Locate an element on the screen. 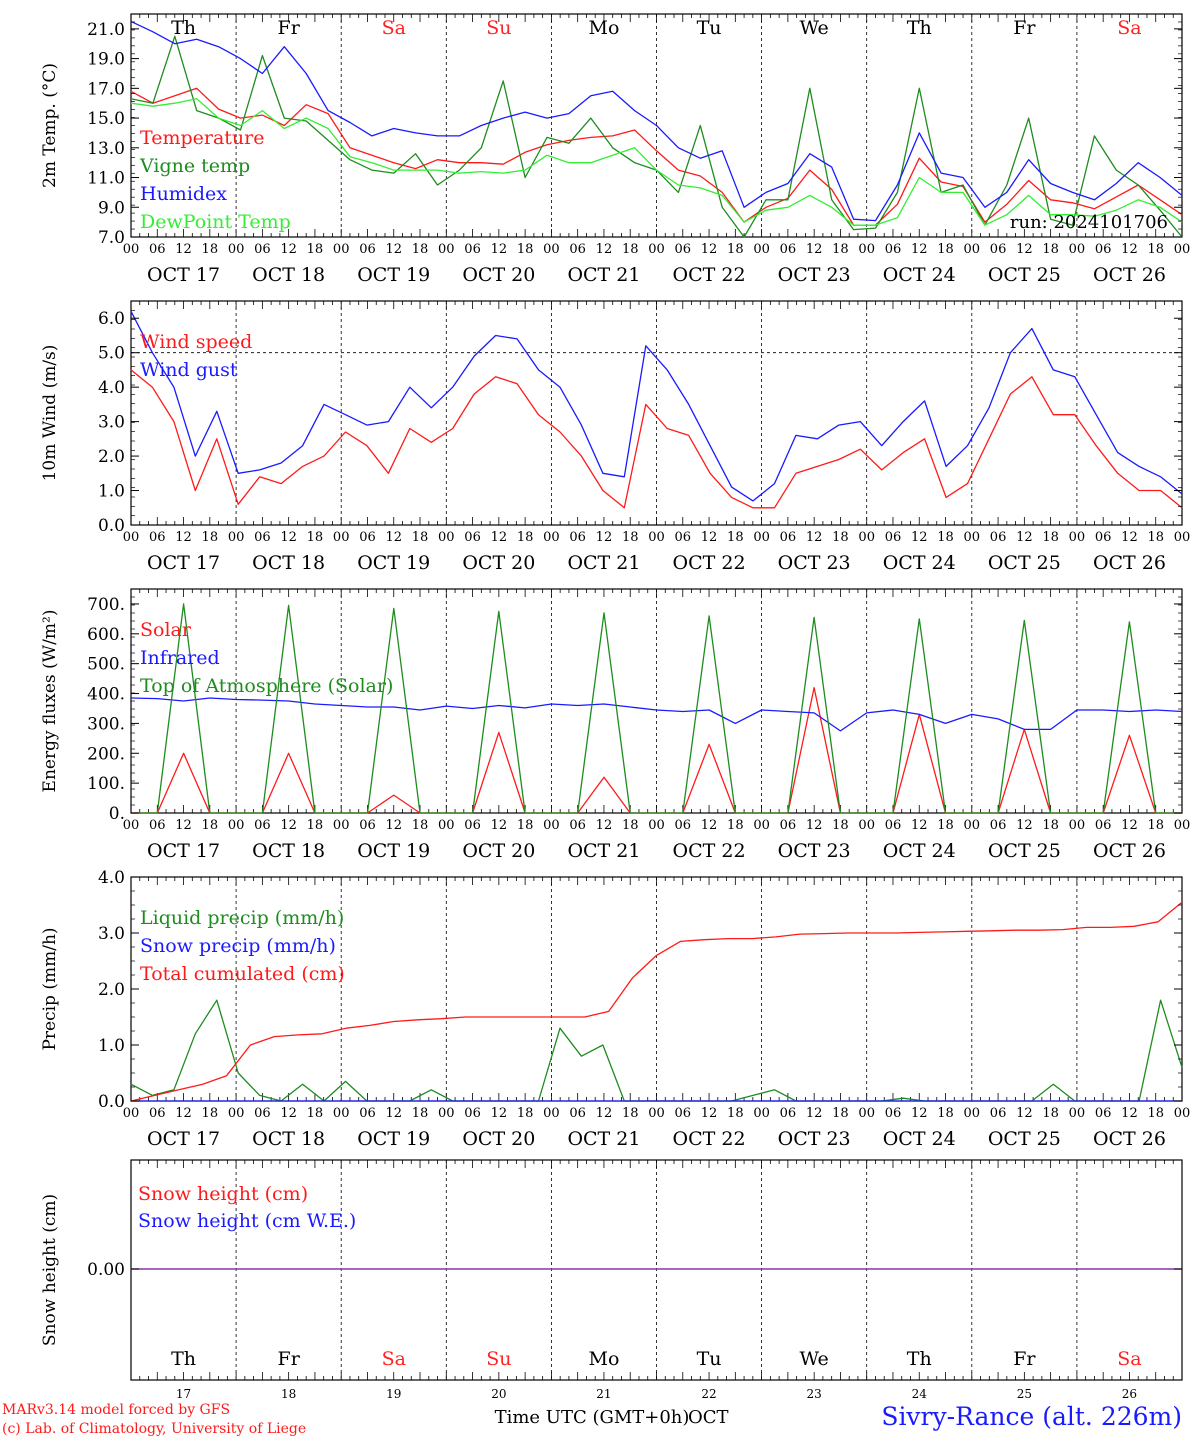  legend-entry: Wind speed is located at coordinates (196, 342).